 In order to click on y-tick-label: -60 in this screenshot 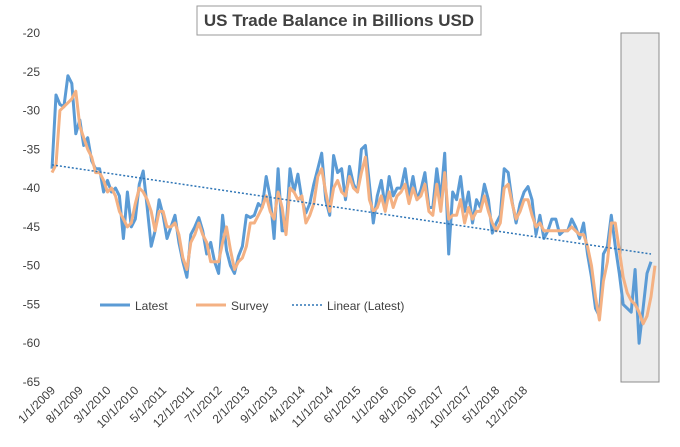, I will do `click(32, 343)`.